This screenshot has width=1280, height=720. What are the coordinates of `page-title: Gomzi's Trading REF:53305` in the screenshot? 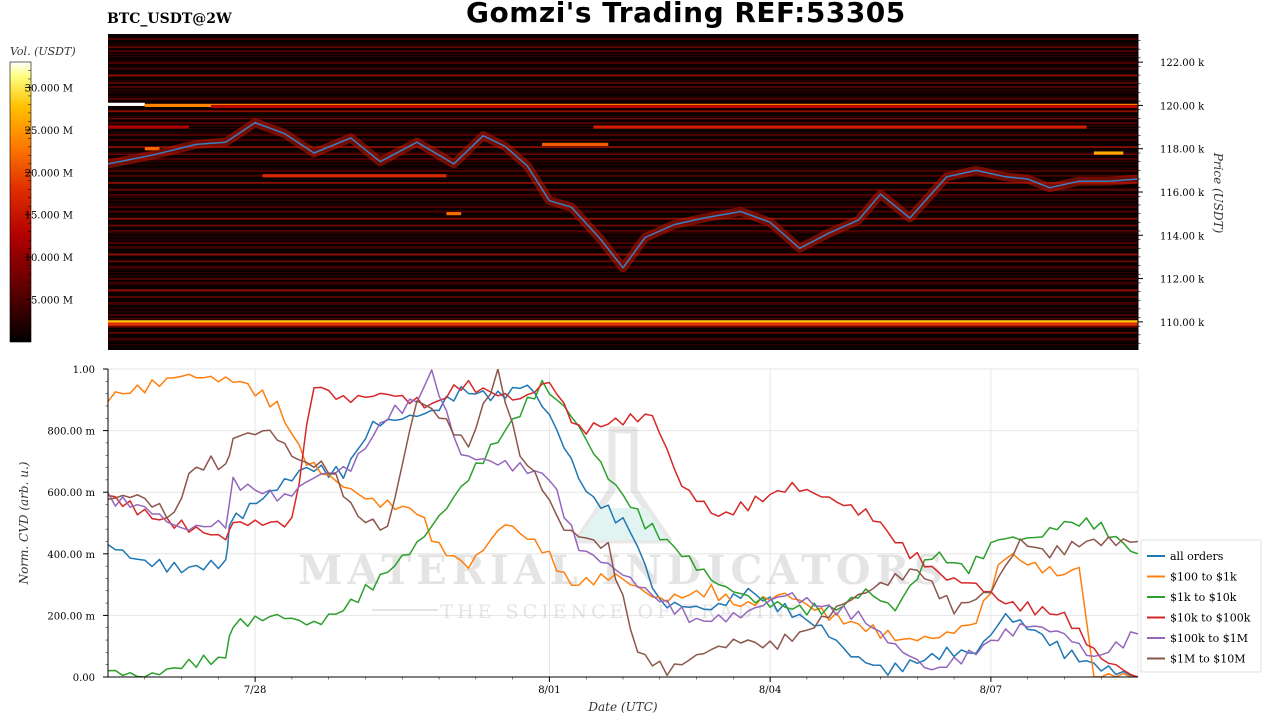 It's located at (686, 14).